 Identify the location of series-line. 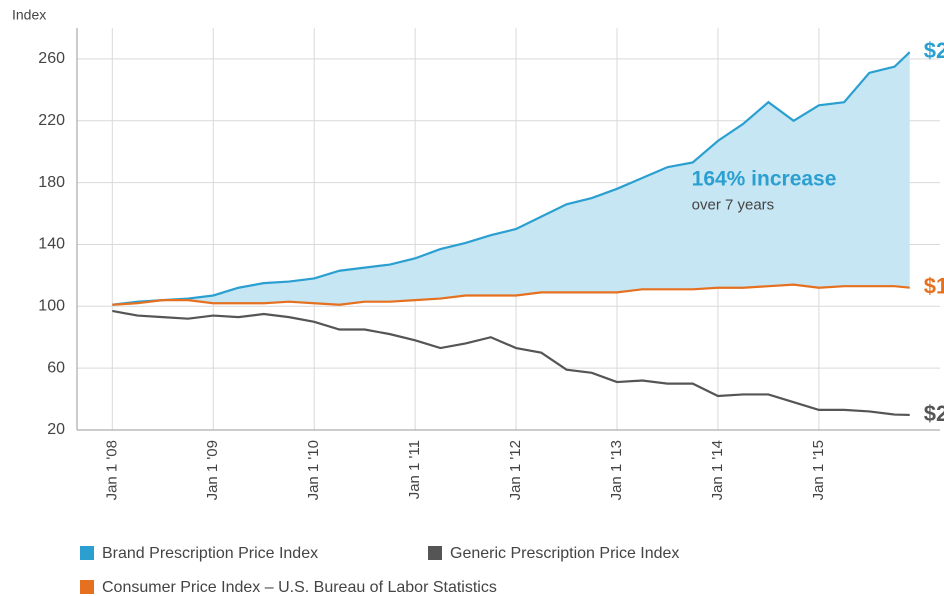
(511, 294).